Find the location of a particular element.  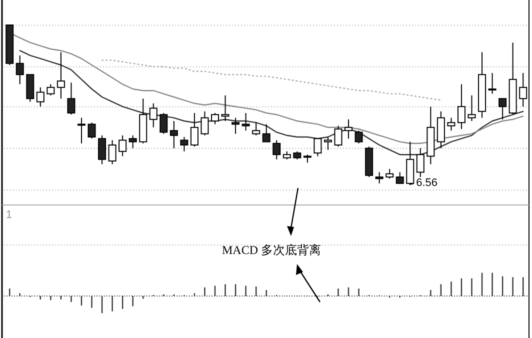

annotation: 6.56 is located at coordinates (427, 183).